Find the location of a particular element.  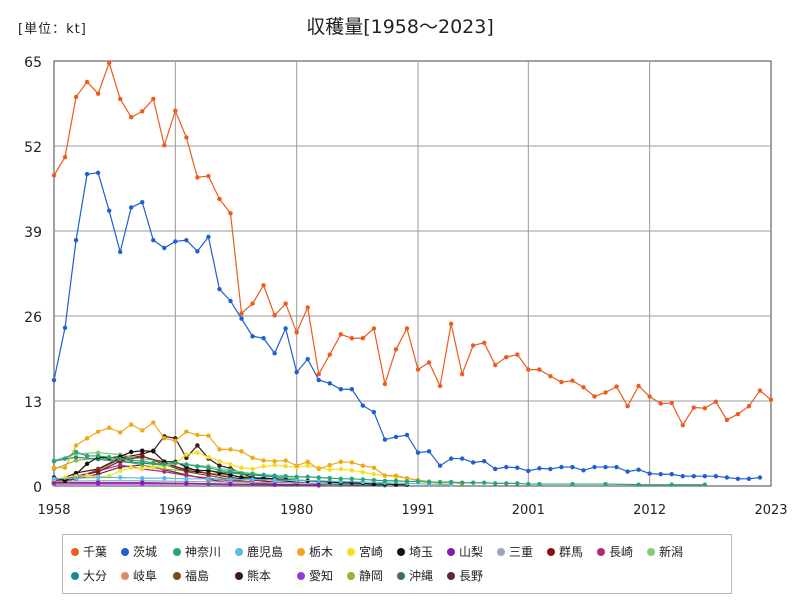

series-9-line is located at coordinates (175, 469).